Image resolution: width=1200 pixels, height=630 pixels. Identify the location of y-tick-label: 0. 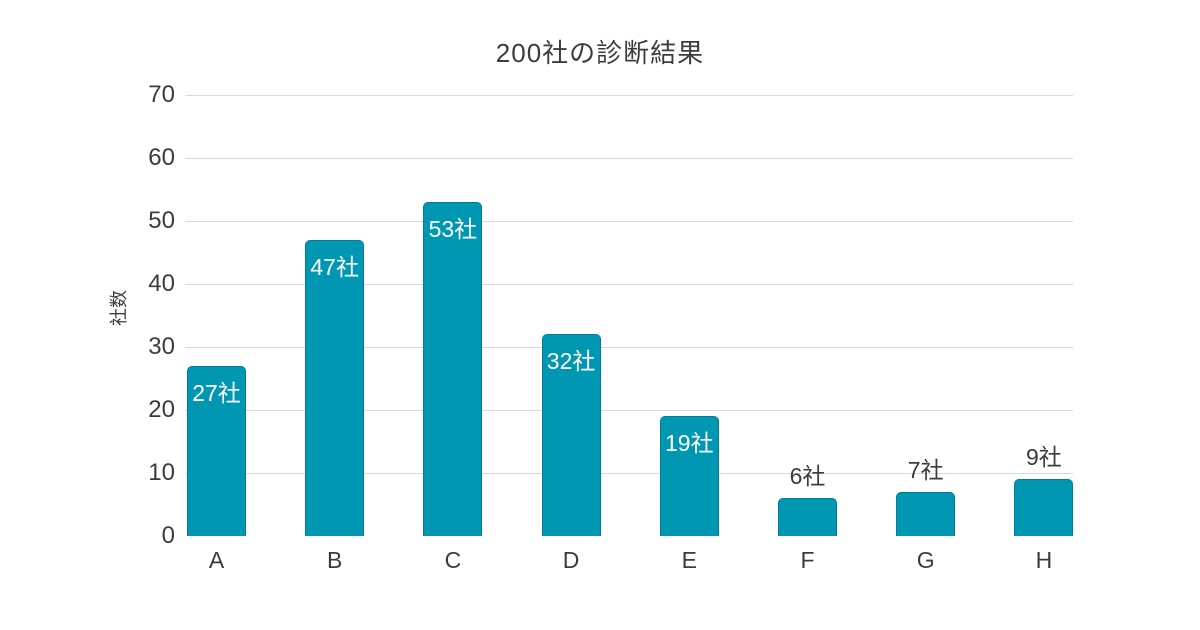
(168, 535).